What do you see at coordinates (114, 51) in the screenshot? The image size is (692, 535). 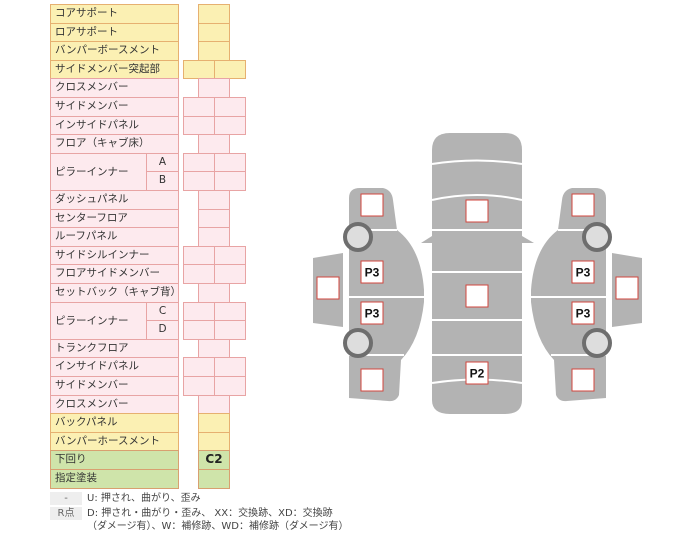 I see `row-label: バンパーボースメント` at bounding box center [114, 51].